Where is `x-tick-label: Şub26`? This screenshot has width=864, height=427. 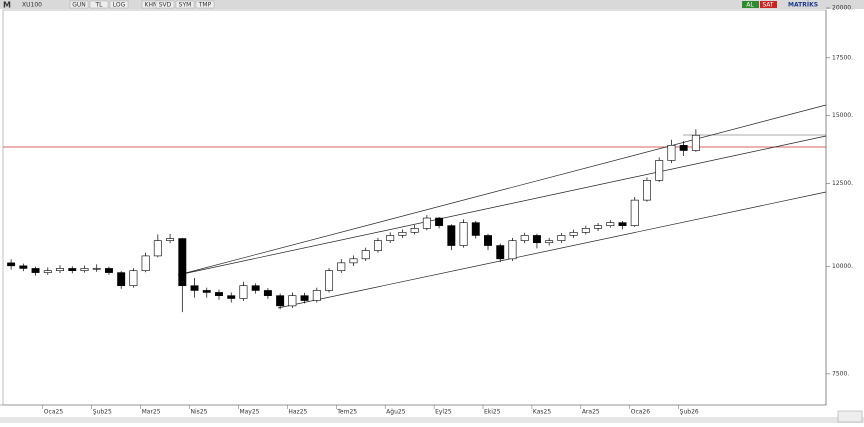 x-tick-label: Şub26 is located at coordinates (689, 412).